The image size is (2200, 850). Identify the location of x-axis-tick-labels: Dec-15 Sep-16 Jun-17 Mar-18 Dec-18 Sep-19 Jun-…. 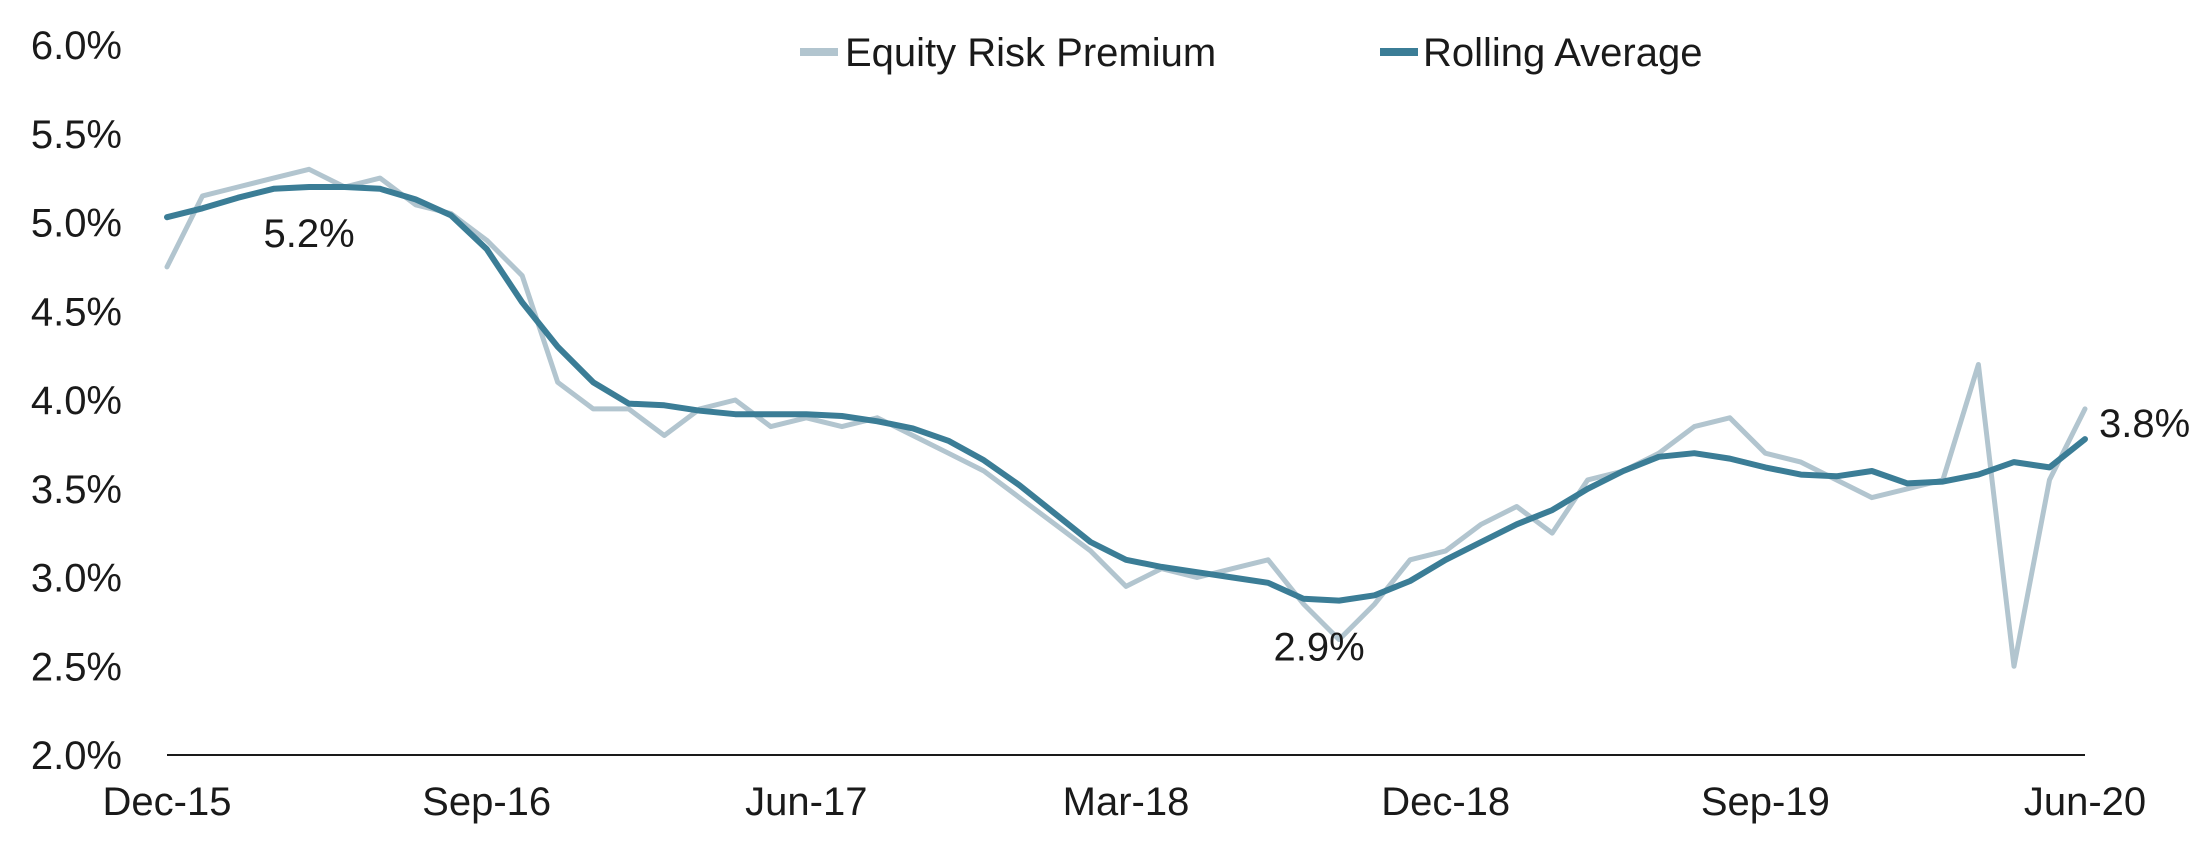
(1125, 802).